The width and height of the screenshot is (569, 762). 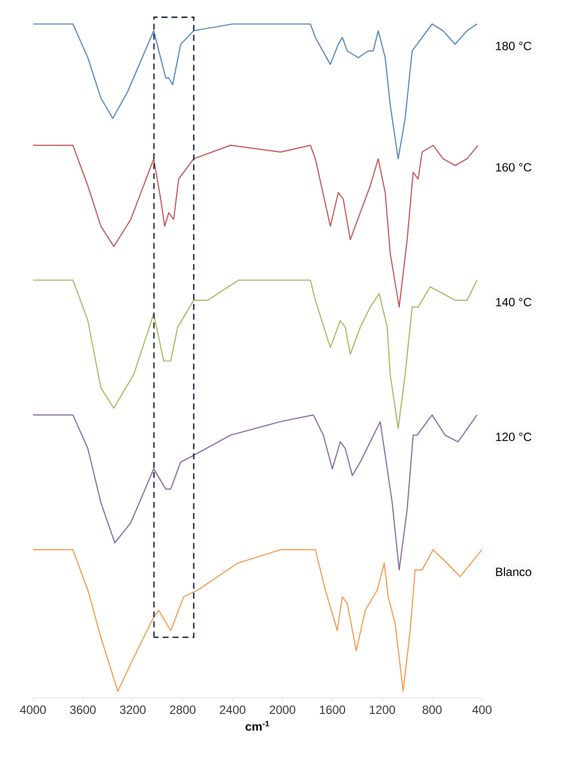 I want to click on x-tick-label: 2800, so click(x=183, y=710).